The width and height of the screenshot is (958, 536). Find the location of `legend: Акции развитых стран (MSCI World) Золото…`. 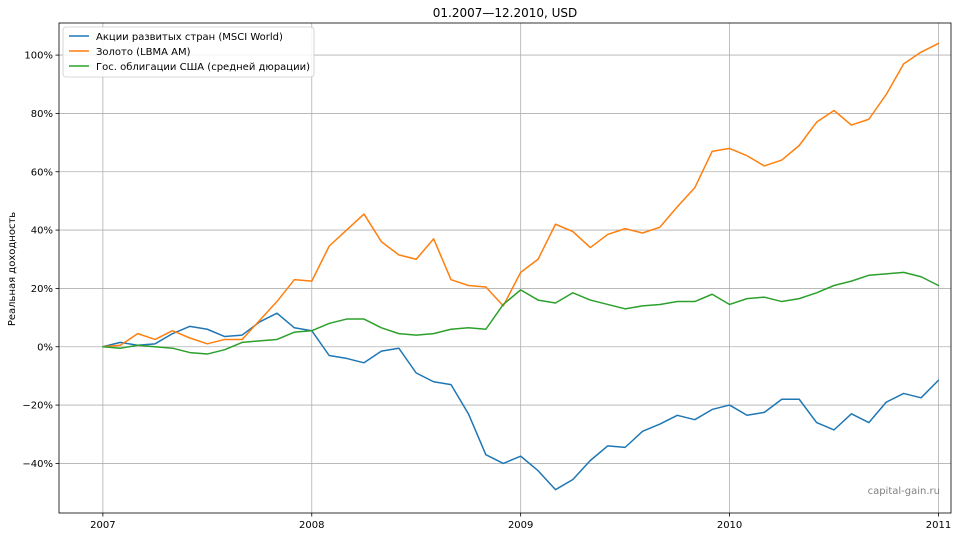

legend: Акции развитых стран (MSCI World) Золото… is located at coordinates (188, 52).